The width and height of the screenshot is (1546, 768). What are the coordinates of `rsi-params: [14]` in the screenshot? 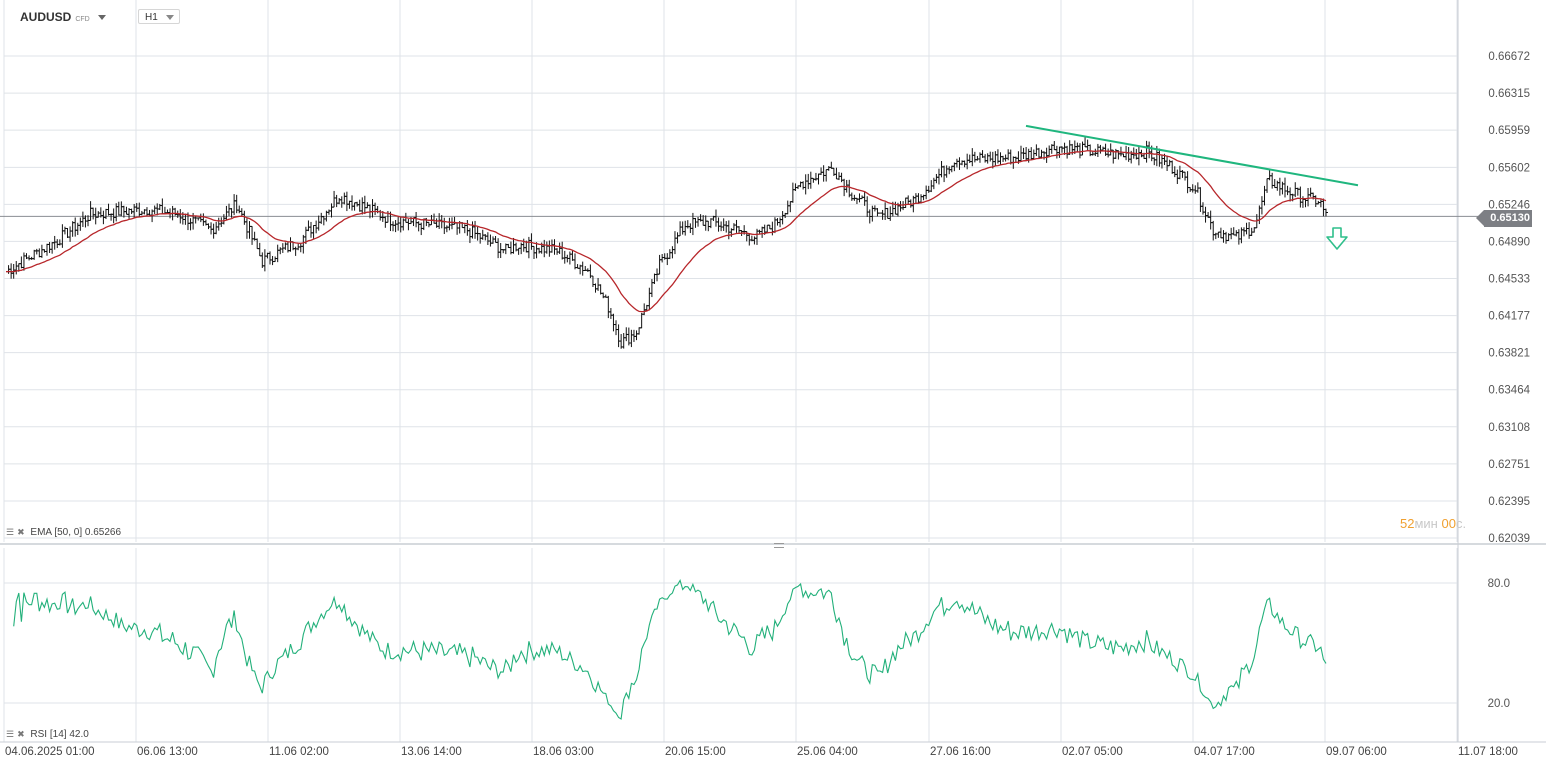 It's located at (58, 734).